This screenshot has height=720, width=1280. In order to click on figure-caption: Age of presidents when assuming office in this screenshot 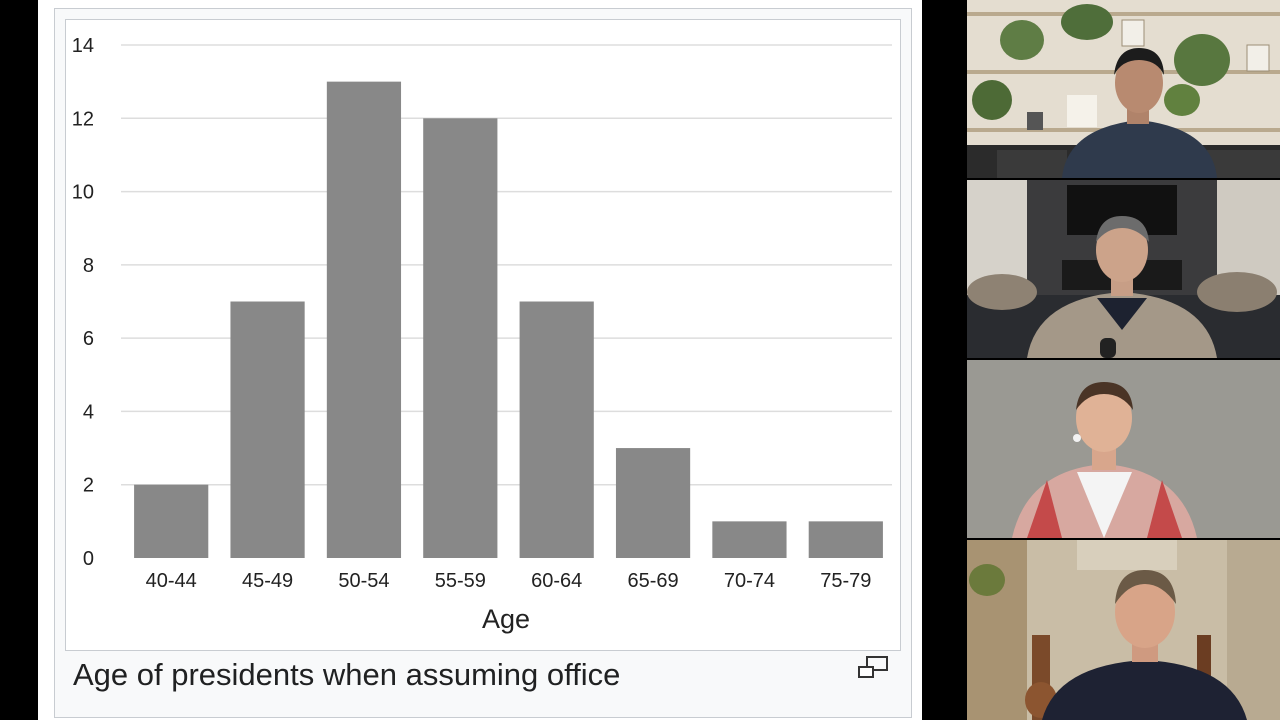, I will do `click(347, 674)`.